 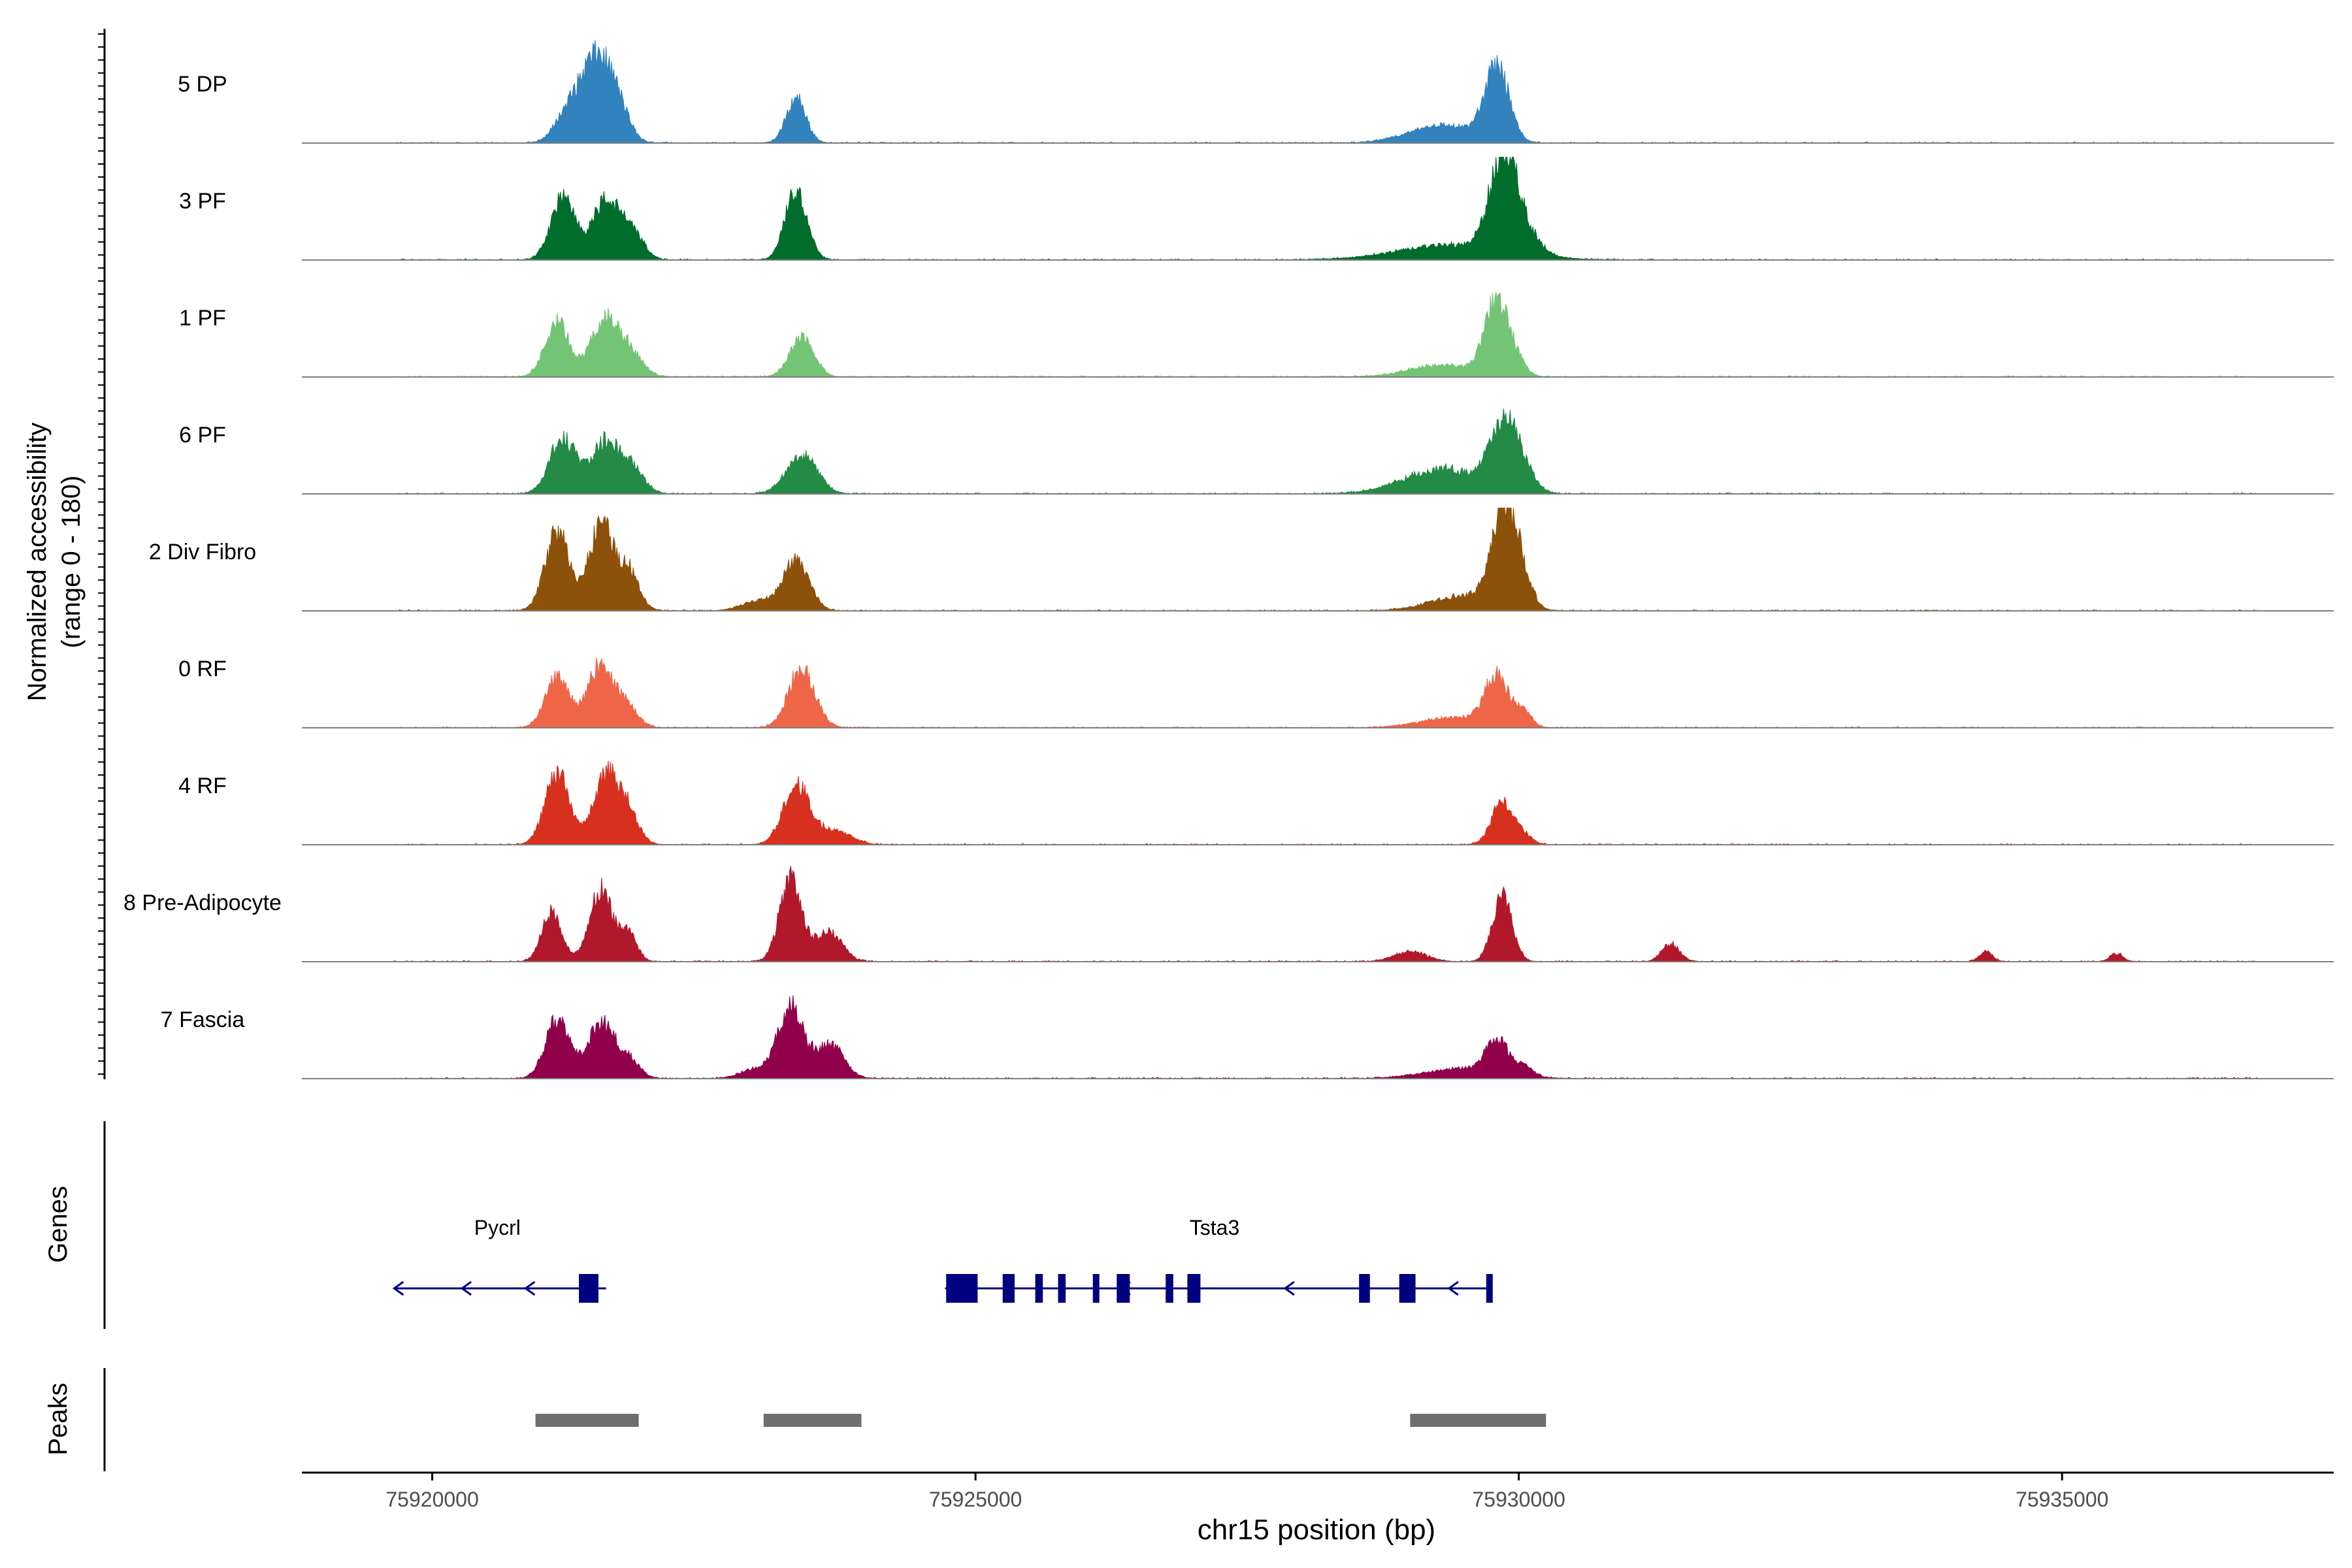 I want to click on track-7: 8 Pre-Adipocyte, so click(x=1228, y=914).